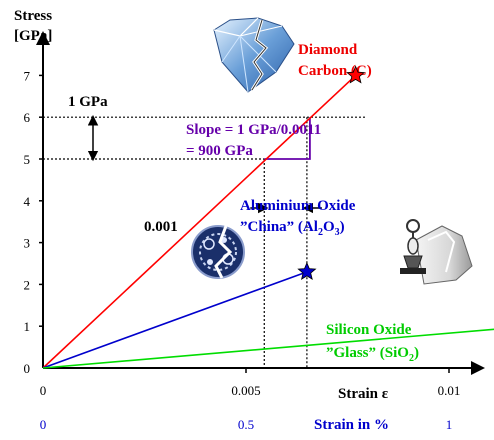  What do you see at coordinates (307, 270) in the screenshot?
I see `alumina-star-marker` at bounding box center [307, 270].